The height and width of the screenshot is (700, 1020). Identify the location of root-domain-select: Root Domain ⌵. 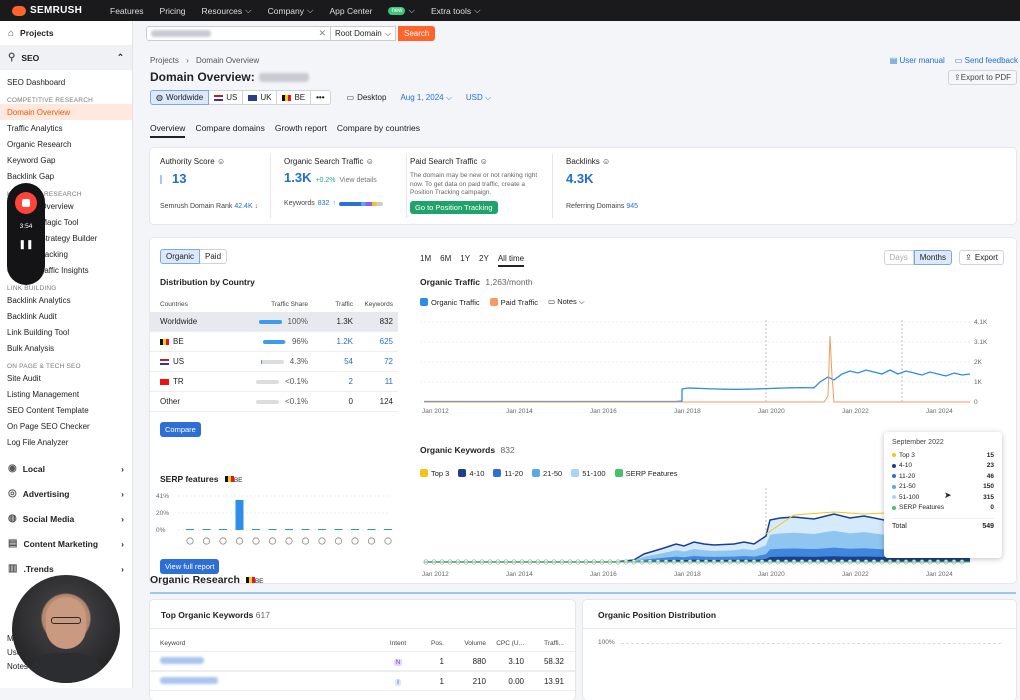
(363, 33).